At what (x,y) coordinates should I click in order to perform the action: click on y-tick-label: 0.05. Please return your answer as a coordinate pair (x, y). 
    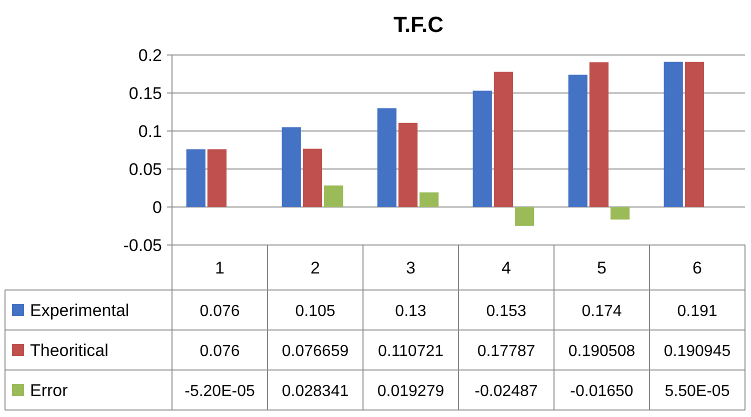
    Looking at the image, I should click on (145, 169).